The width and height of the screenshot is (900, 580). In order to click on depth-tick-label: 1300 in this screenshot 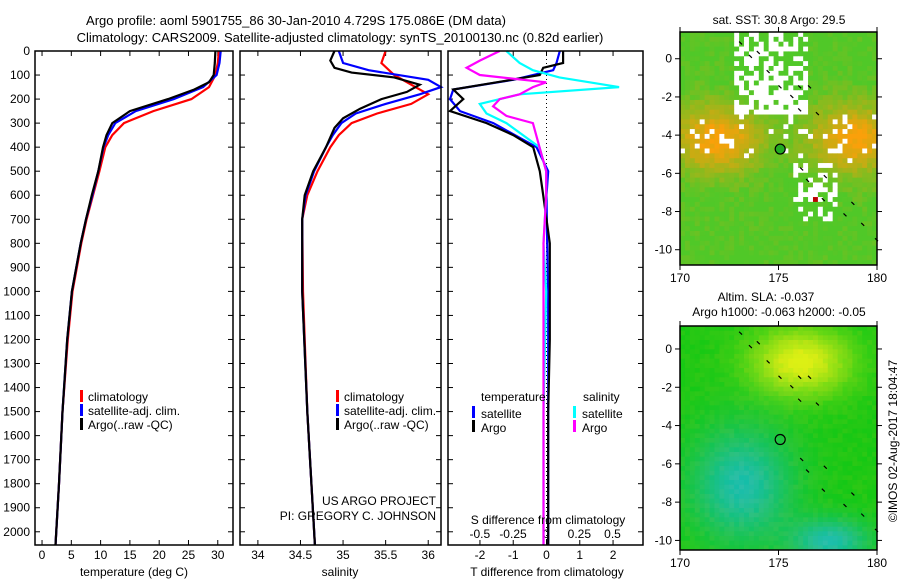, I will do `click(16, 364)`.